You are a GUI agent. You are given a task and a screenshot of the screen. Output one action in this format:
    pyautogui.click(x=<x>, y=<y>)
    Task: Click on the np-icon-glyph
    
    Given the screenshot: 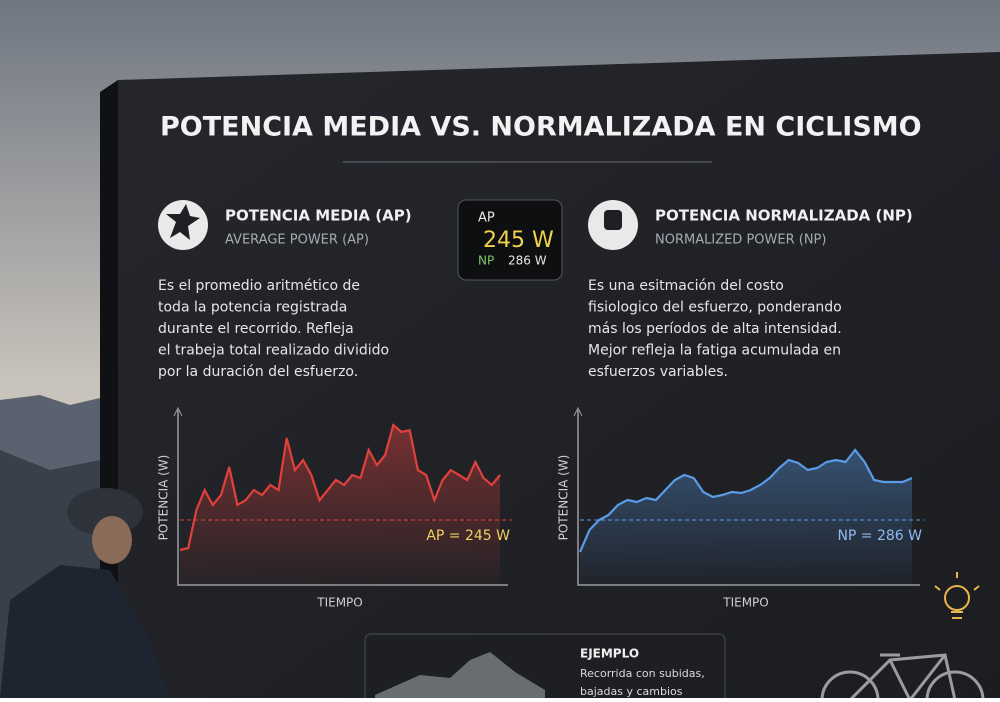 What is the action you would take?
    pyautogui.click(x=613, y=220)
    